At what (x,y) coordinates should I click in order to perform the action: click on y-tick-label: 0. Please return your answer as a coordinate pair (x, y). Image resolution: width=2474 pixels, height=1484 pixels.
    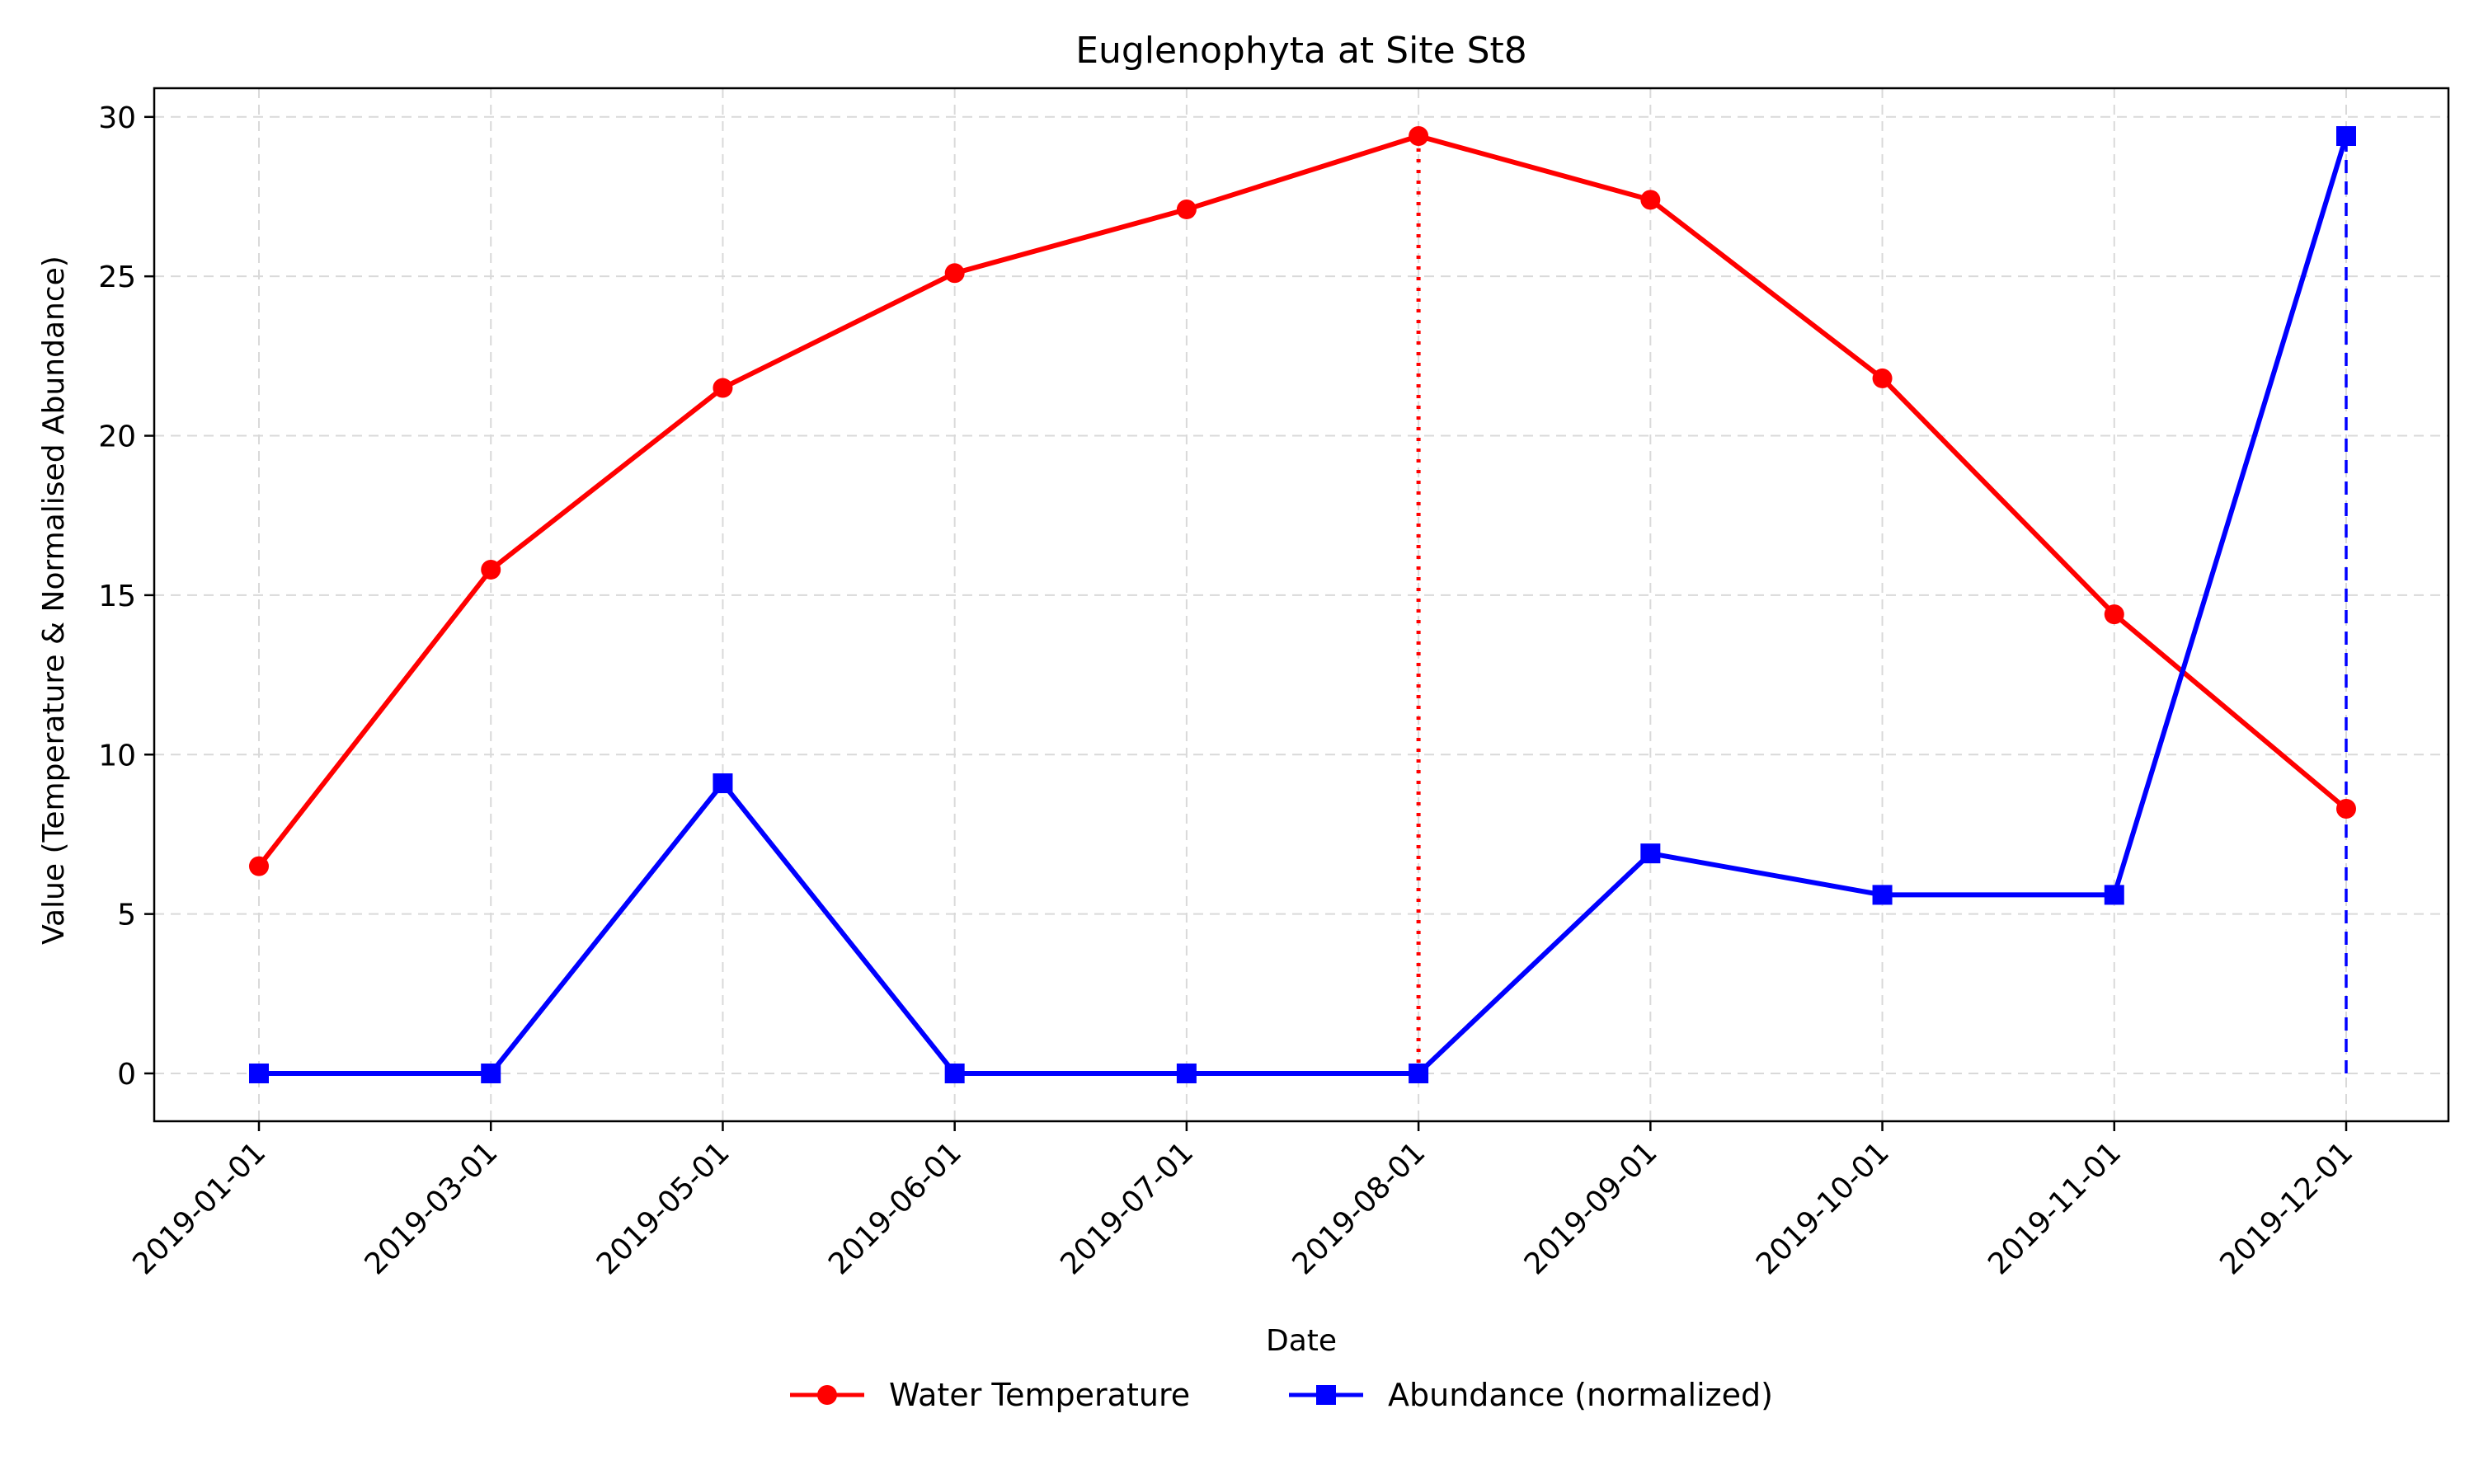
    Looking at the image, I should click on (126, 1075).